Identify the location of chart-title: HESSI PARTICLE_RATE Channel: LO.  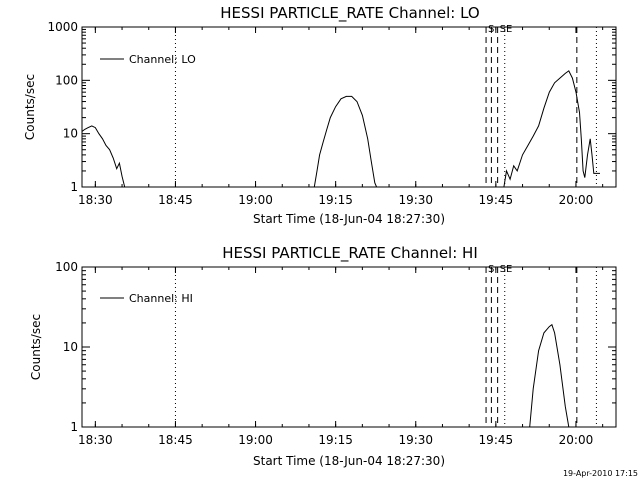
(349, 13).